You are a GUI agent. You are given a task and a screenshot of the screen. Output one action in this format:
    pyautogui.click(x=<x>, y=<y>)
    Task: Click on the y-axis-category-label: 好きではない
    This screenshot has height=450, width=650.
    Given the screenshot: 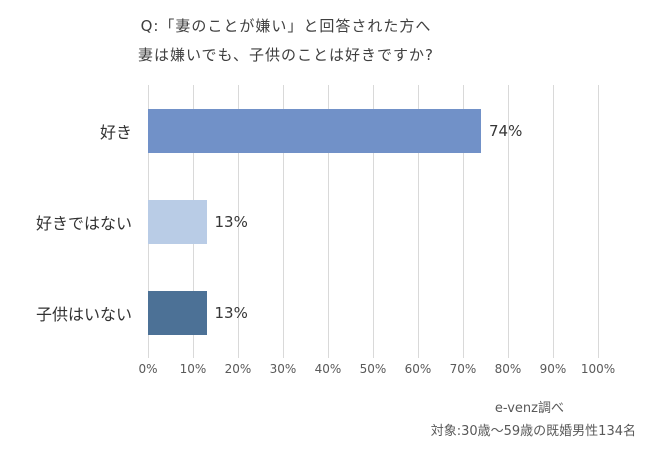 What is the action you would take?
    pyautogui.click(x=83, y=223)
    